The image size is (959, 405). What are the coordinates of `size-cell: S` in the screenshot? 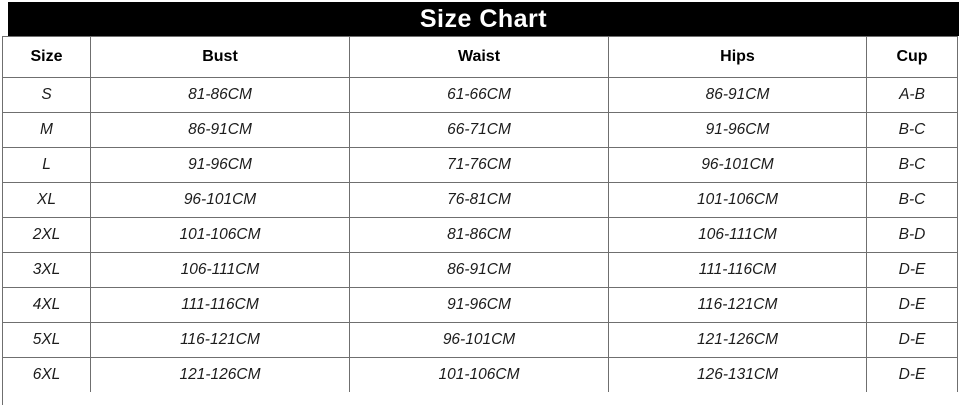 It's located at (46, 95).